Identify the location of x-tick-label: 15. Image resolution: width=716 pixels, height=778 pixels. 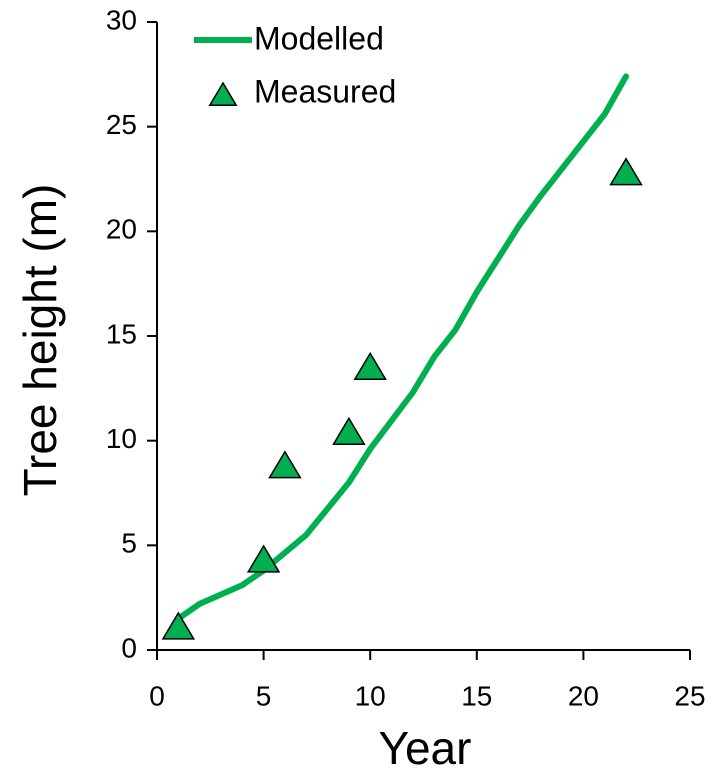
(476, 695).